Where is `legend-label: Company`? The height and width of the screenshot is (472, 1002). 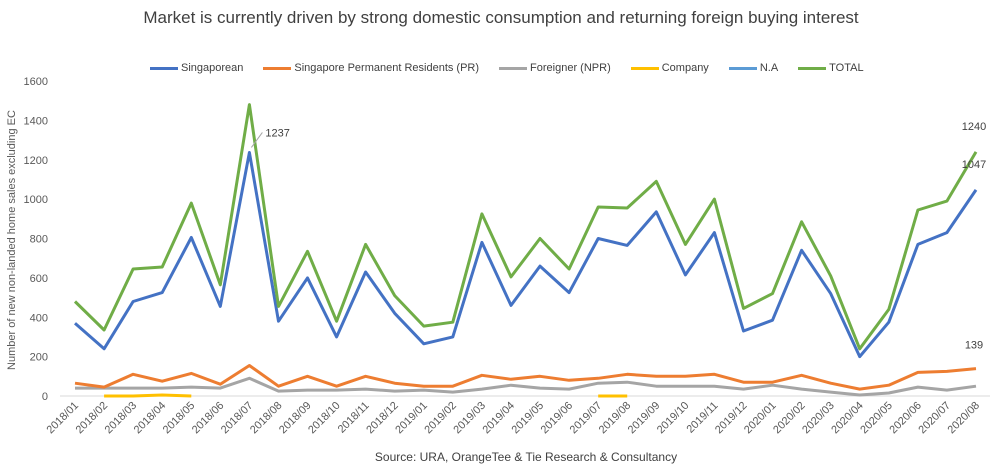
legend-label: Company is located at coordinates (685, 68).